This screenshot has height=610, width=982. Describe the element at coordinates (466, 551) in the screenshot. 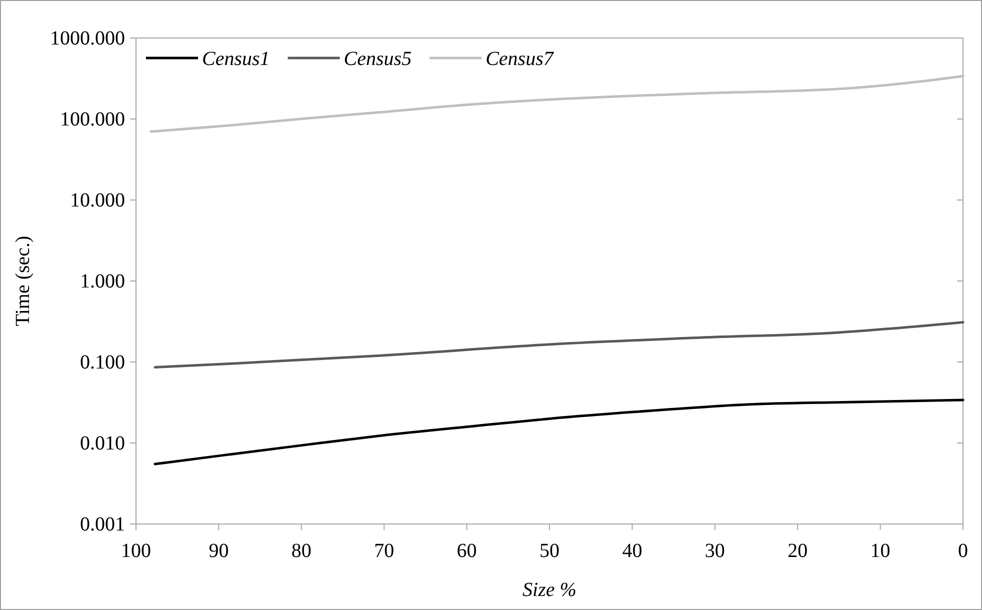

I see `x-tick-label: 60` at that location.